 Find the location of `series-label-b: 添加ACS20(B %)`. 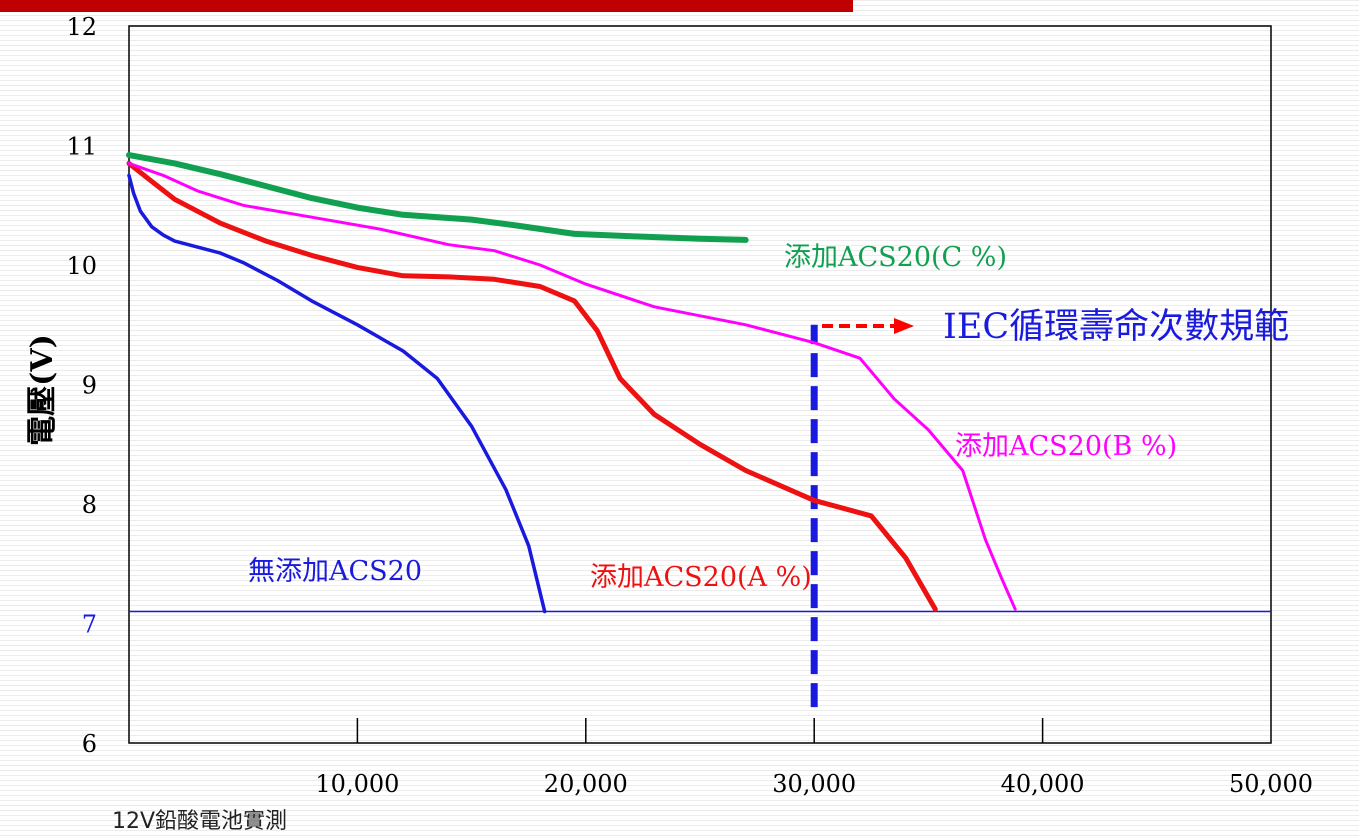

series-label-b: 添加ACS20(B %) is located at coordinates (1066, 446).